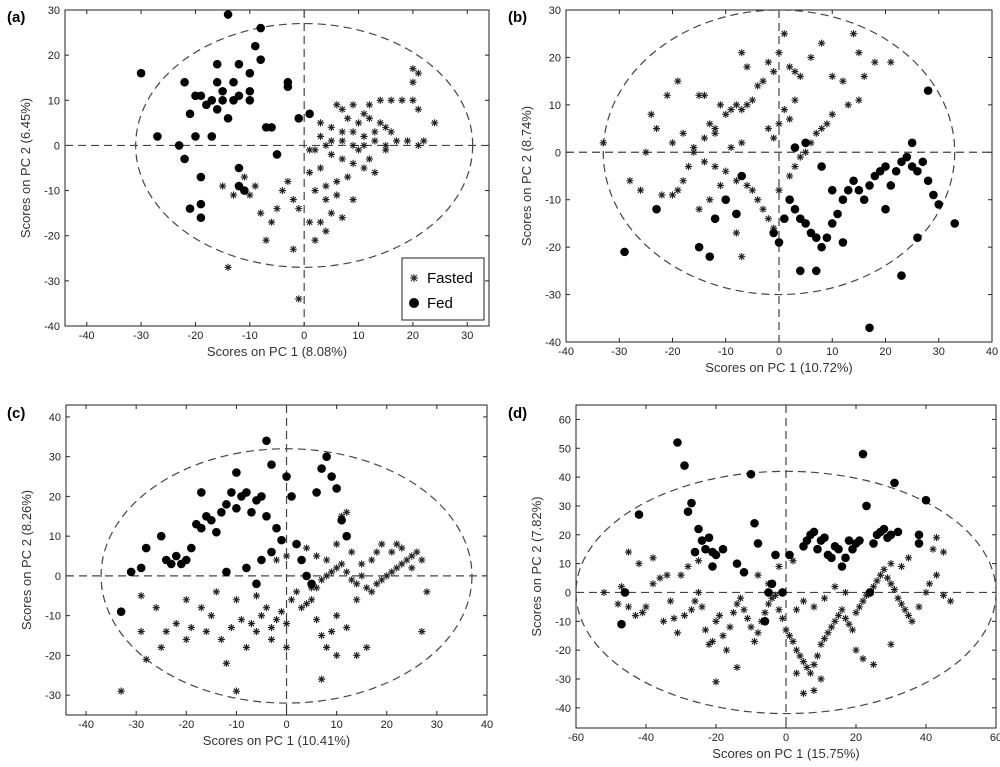 The width and height of the screenshot is (1000, 767). What do you see at coordinates (304, 145) in the screenshot?
I see `confidence-ellipse` at bounding box center [304, 145].